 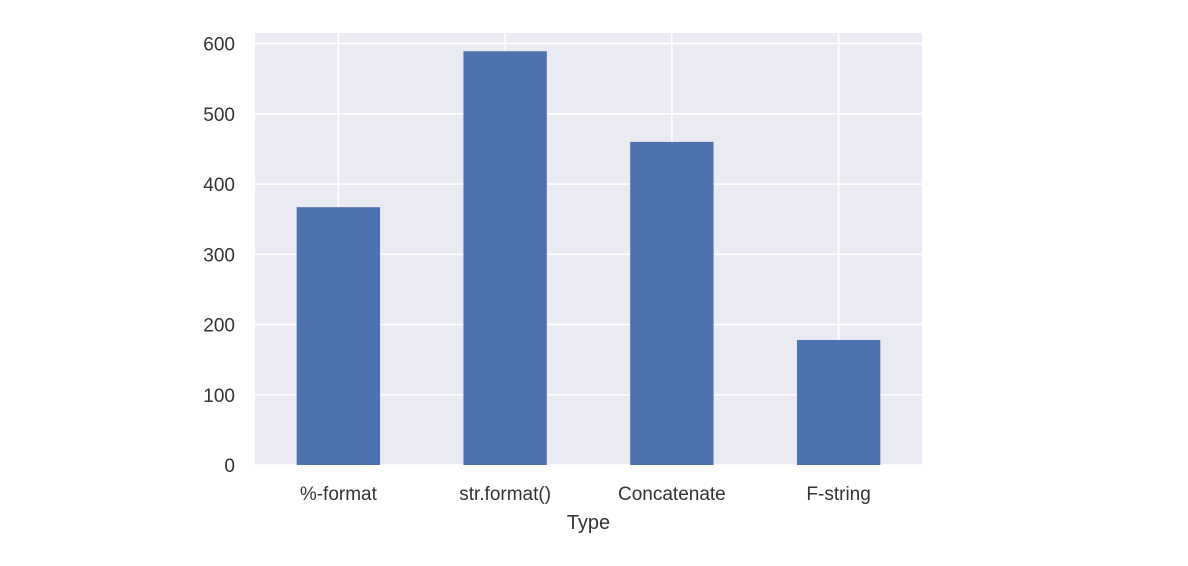 What do you see at coordinates (672, 494) in the screenshot?
I see `x-tick-label: Concatenate` at bounding box center [672, 494].